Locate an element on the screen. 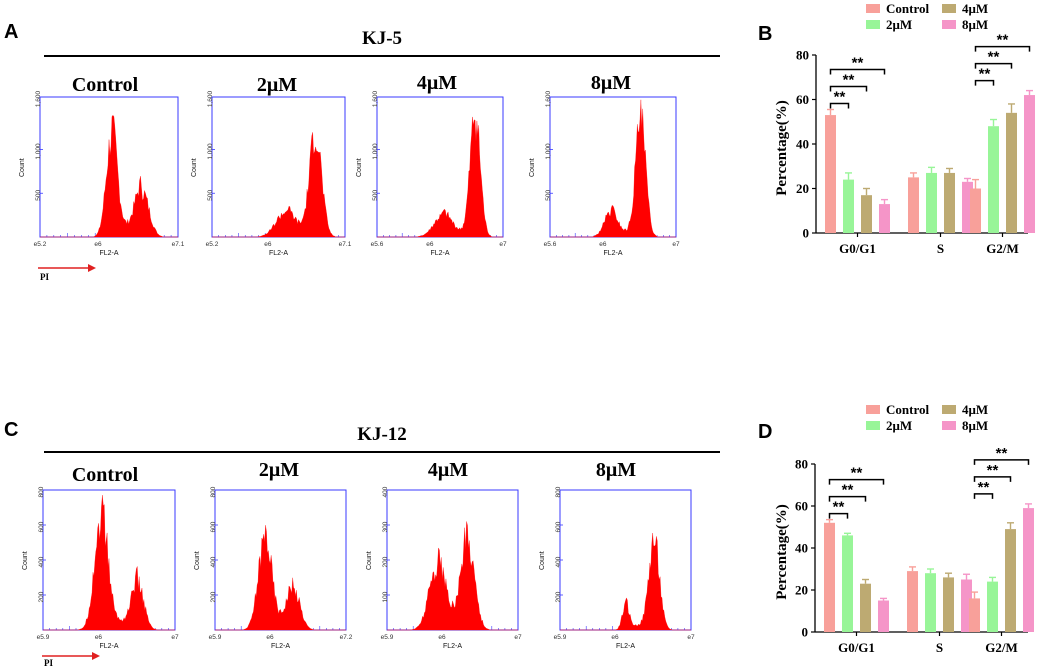 This screenshot has width=1052, height=669. pi-label-c: PI is located at coordinates (48, 663).